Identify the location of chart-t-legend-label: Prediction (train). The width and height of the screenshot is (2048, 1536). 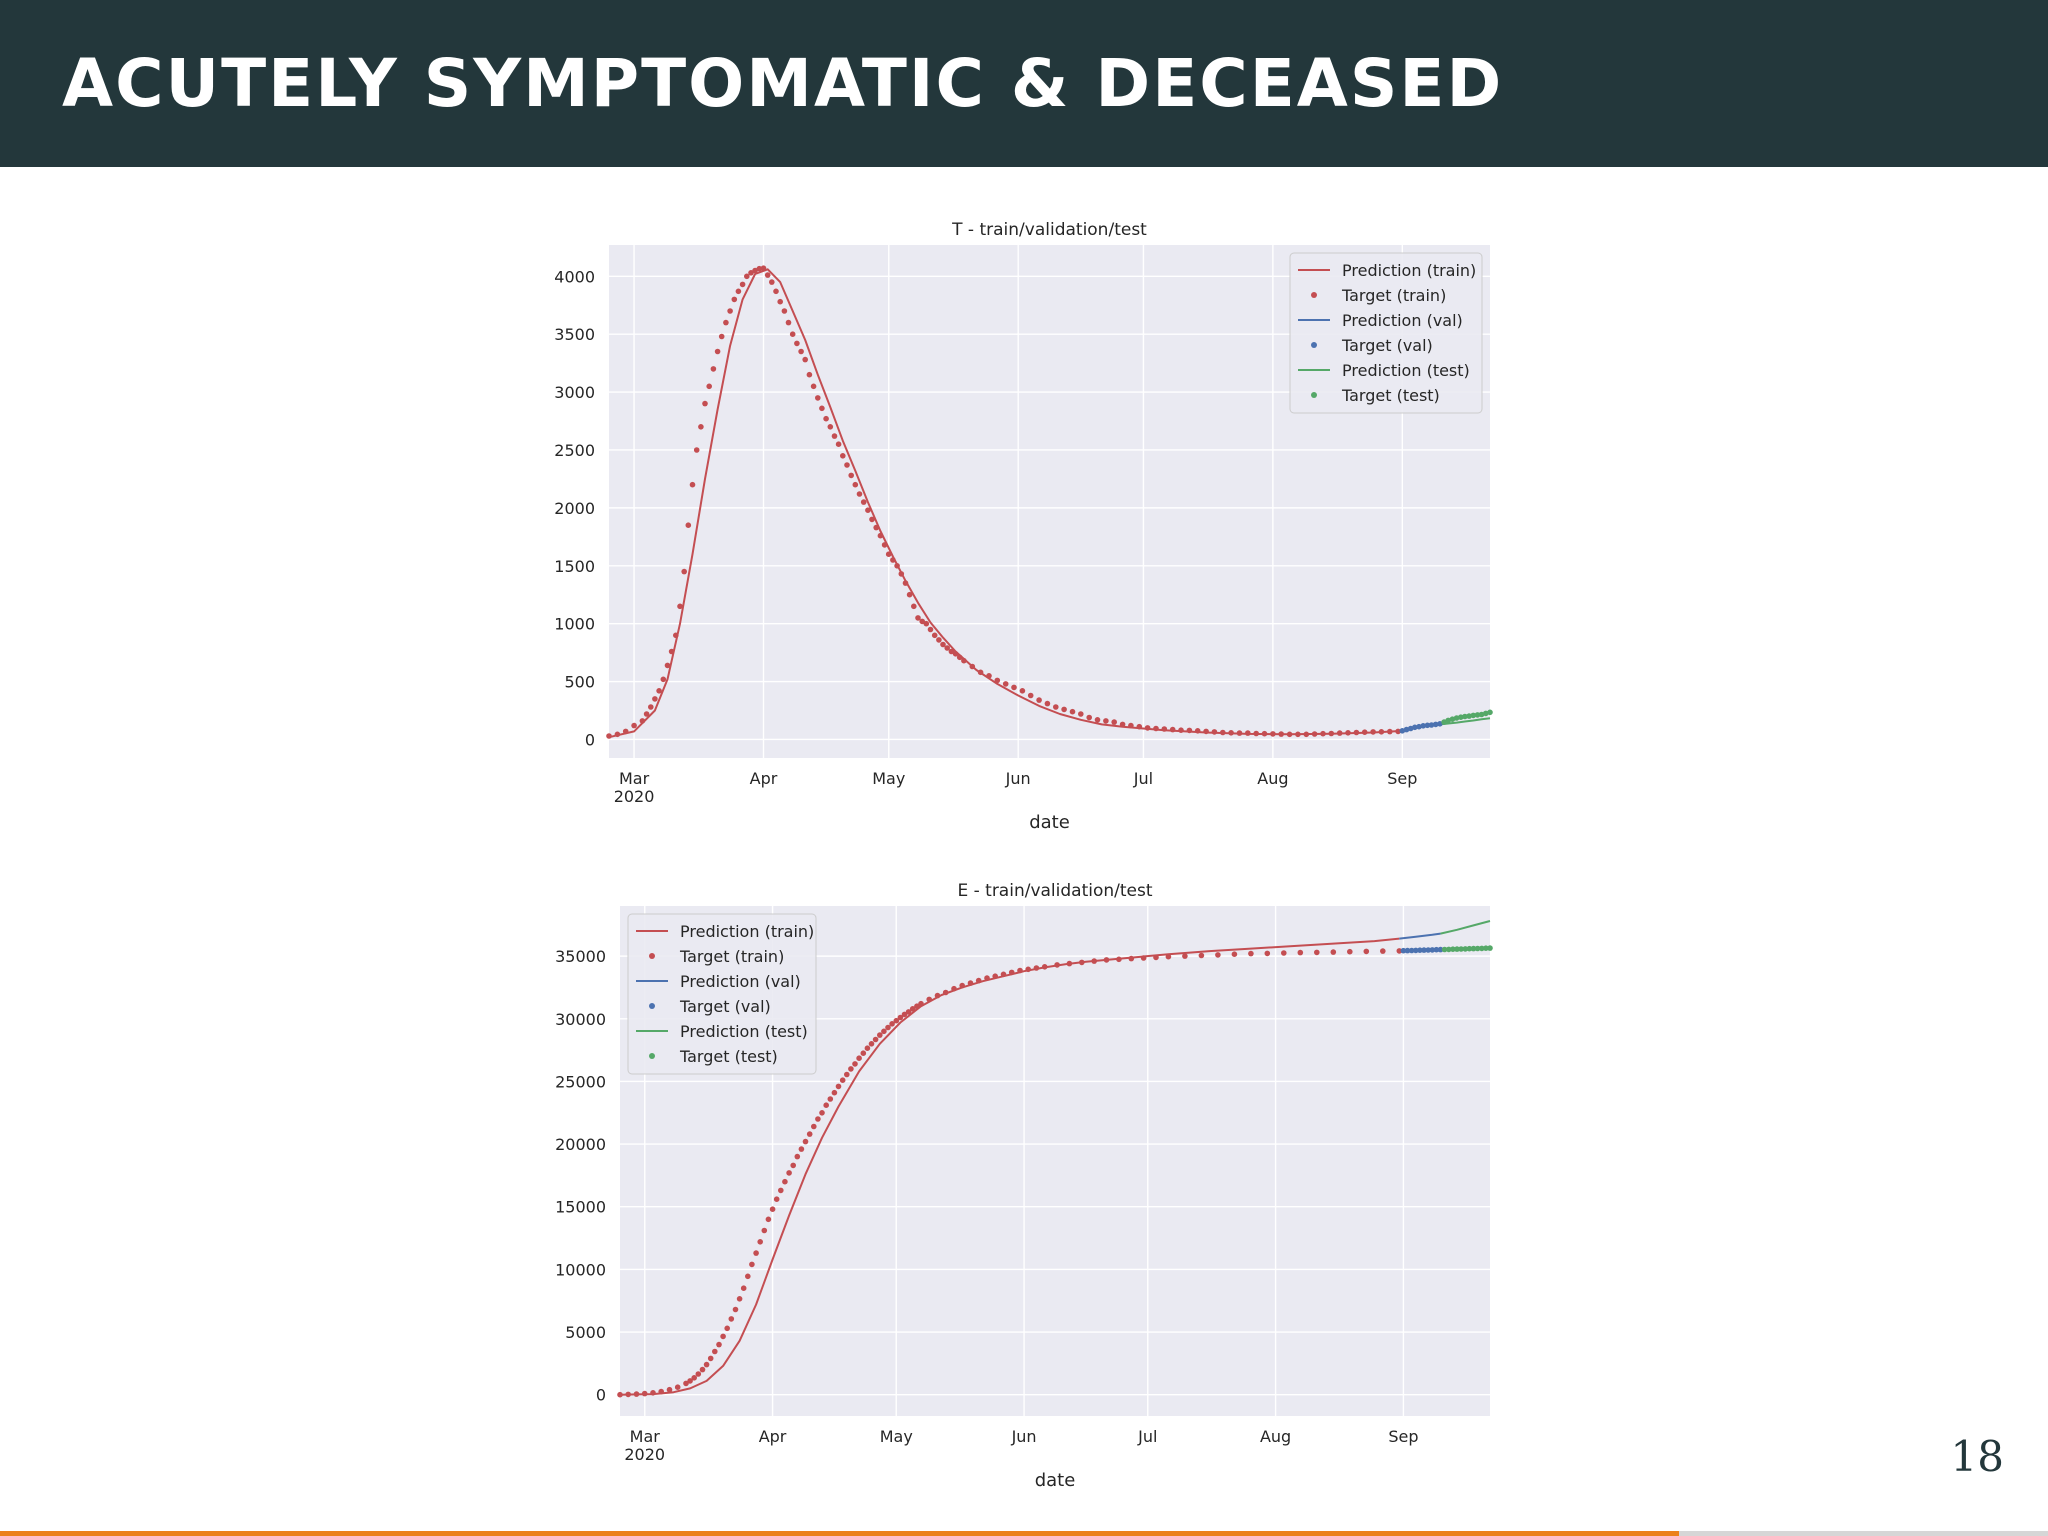
(1409, 270).